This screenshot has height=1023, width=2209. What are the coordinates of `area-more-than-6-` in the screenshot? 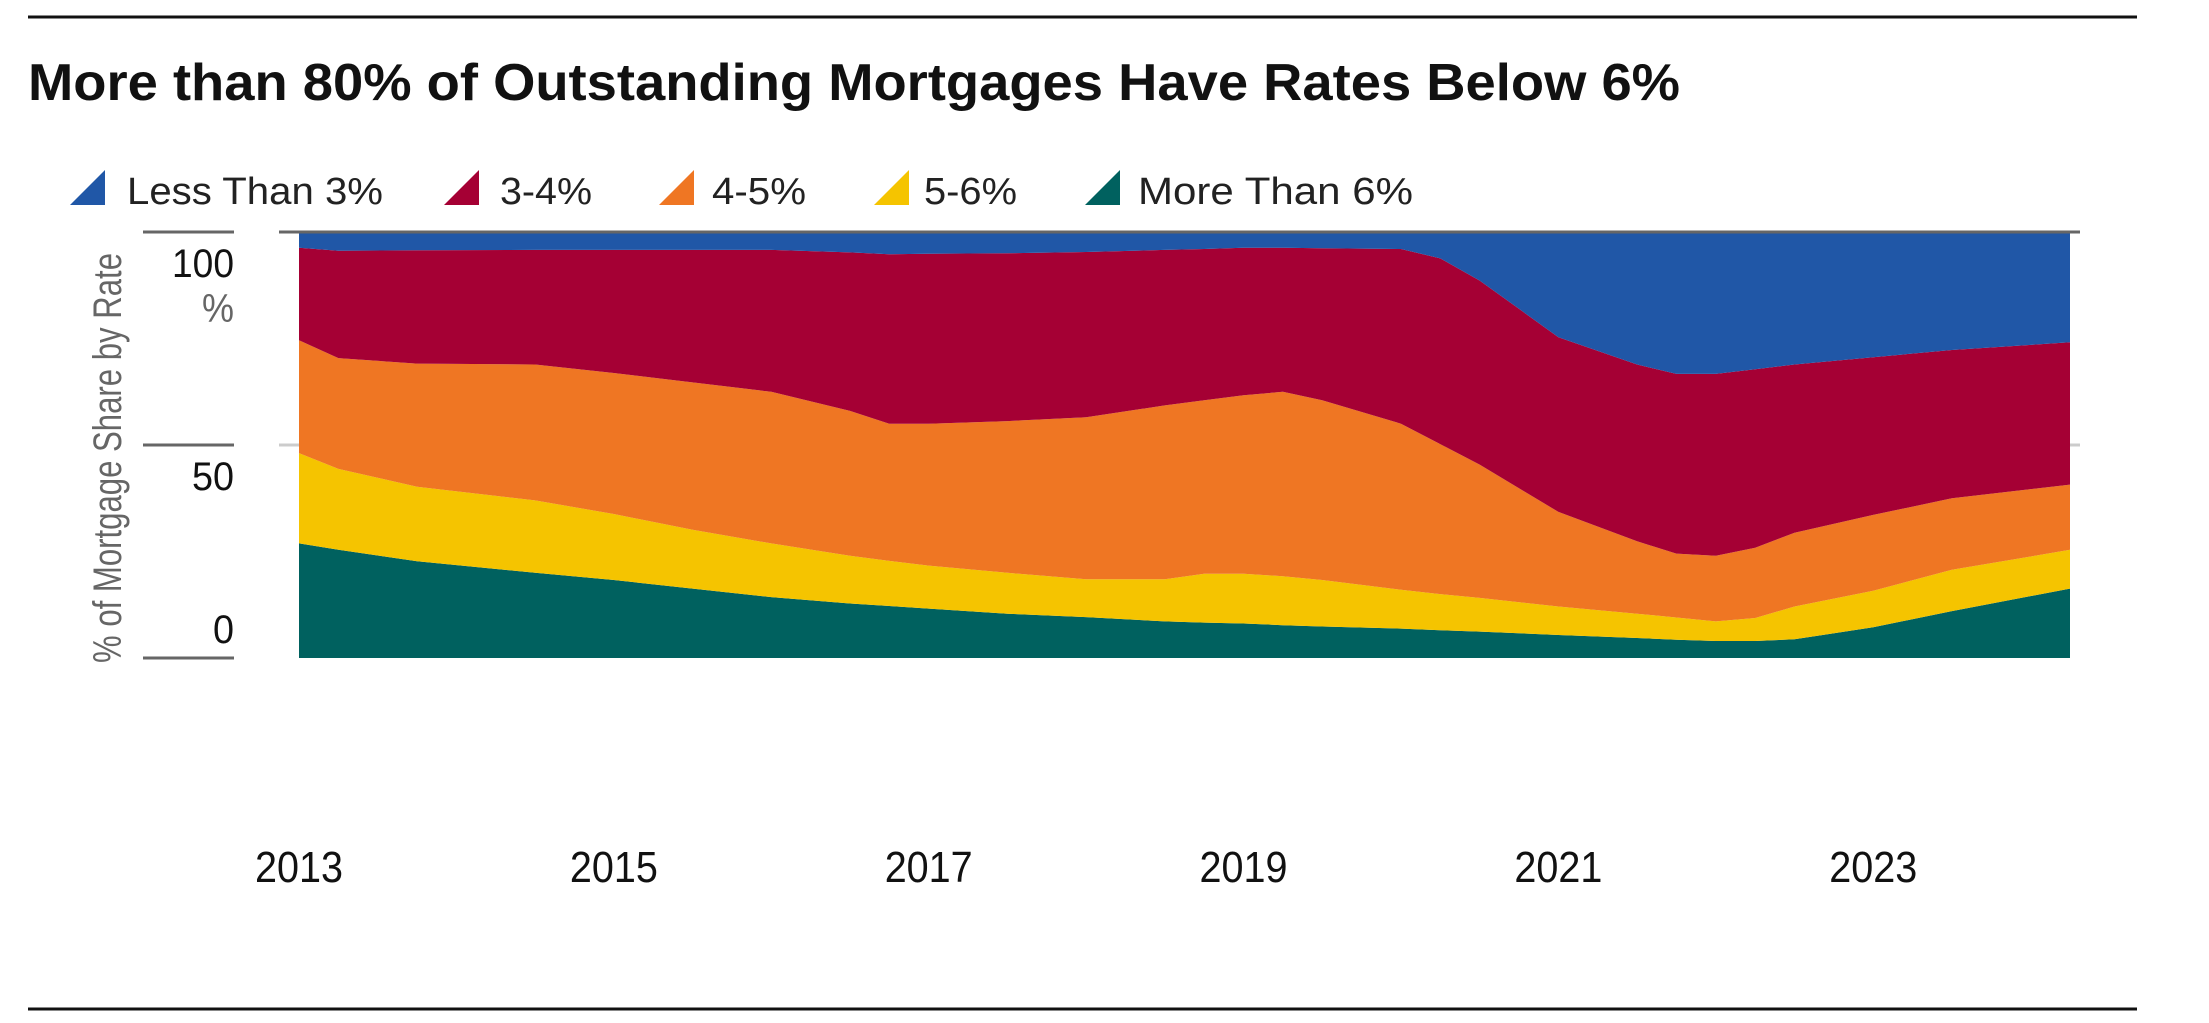 It's located at (1184, 600).